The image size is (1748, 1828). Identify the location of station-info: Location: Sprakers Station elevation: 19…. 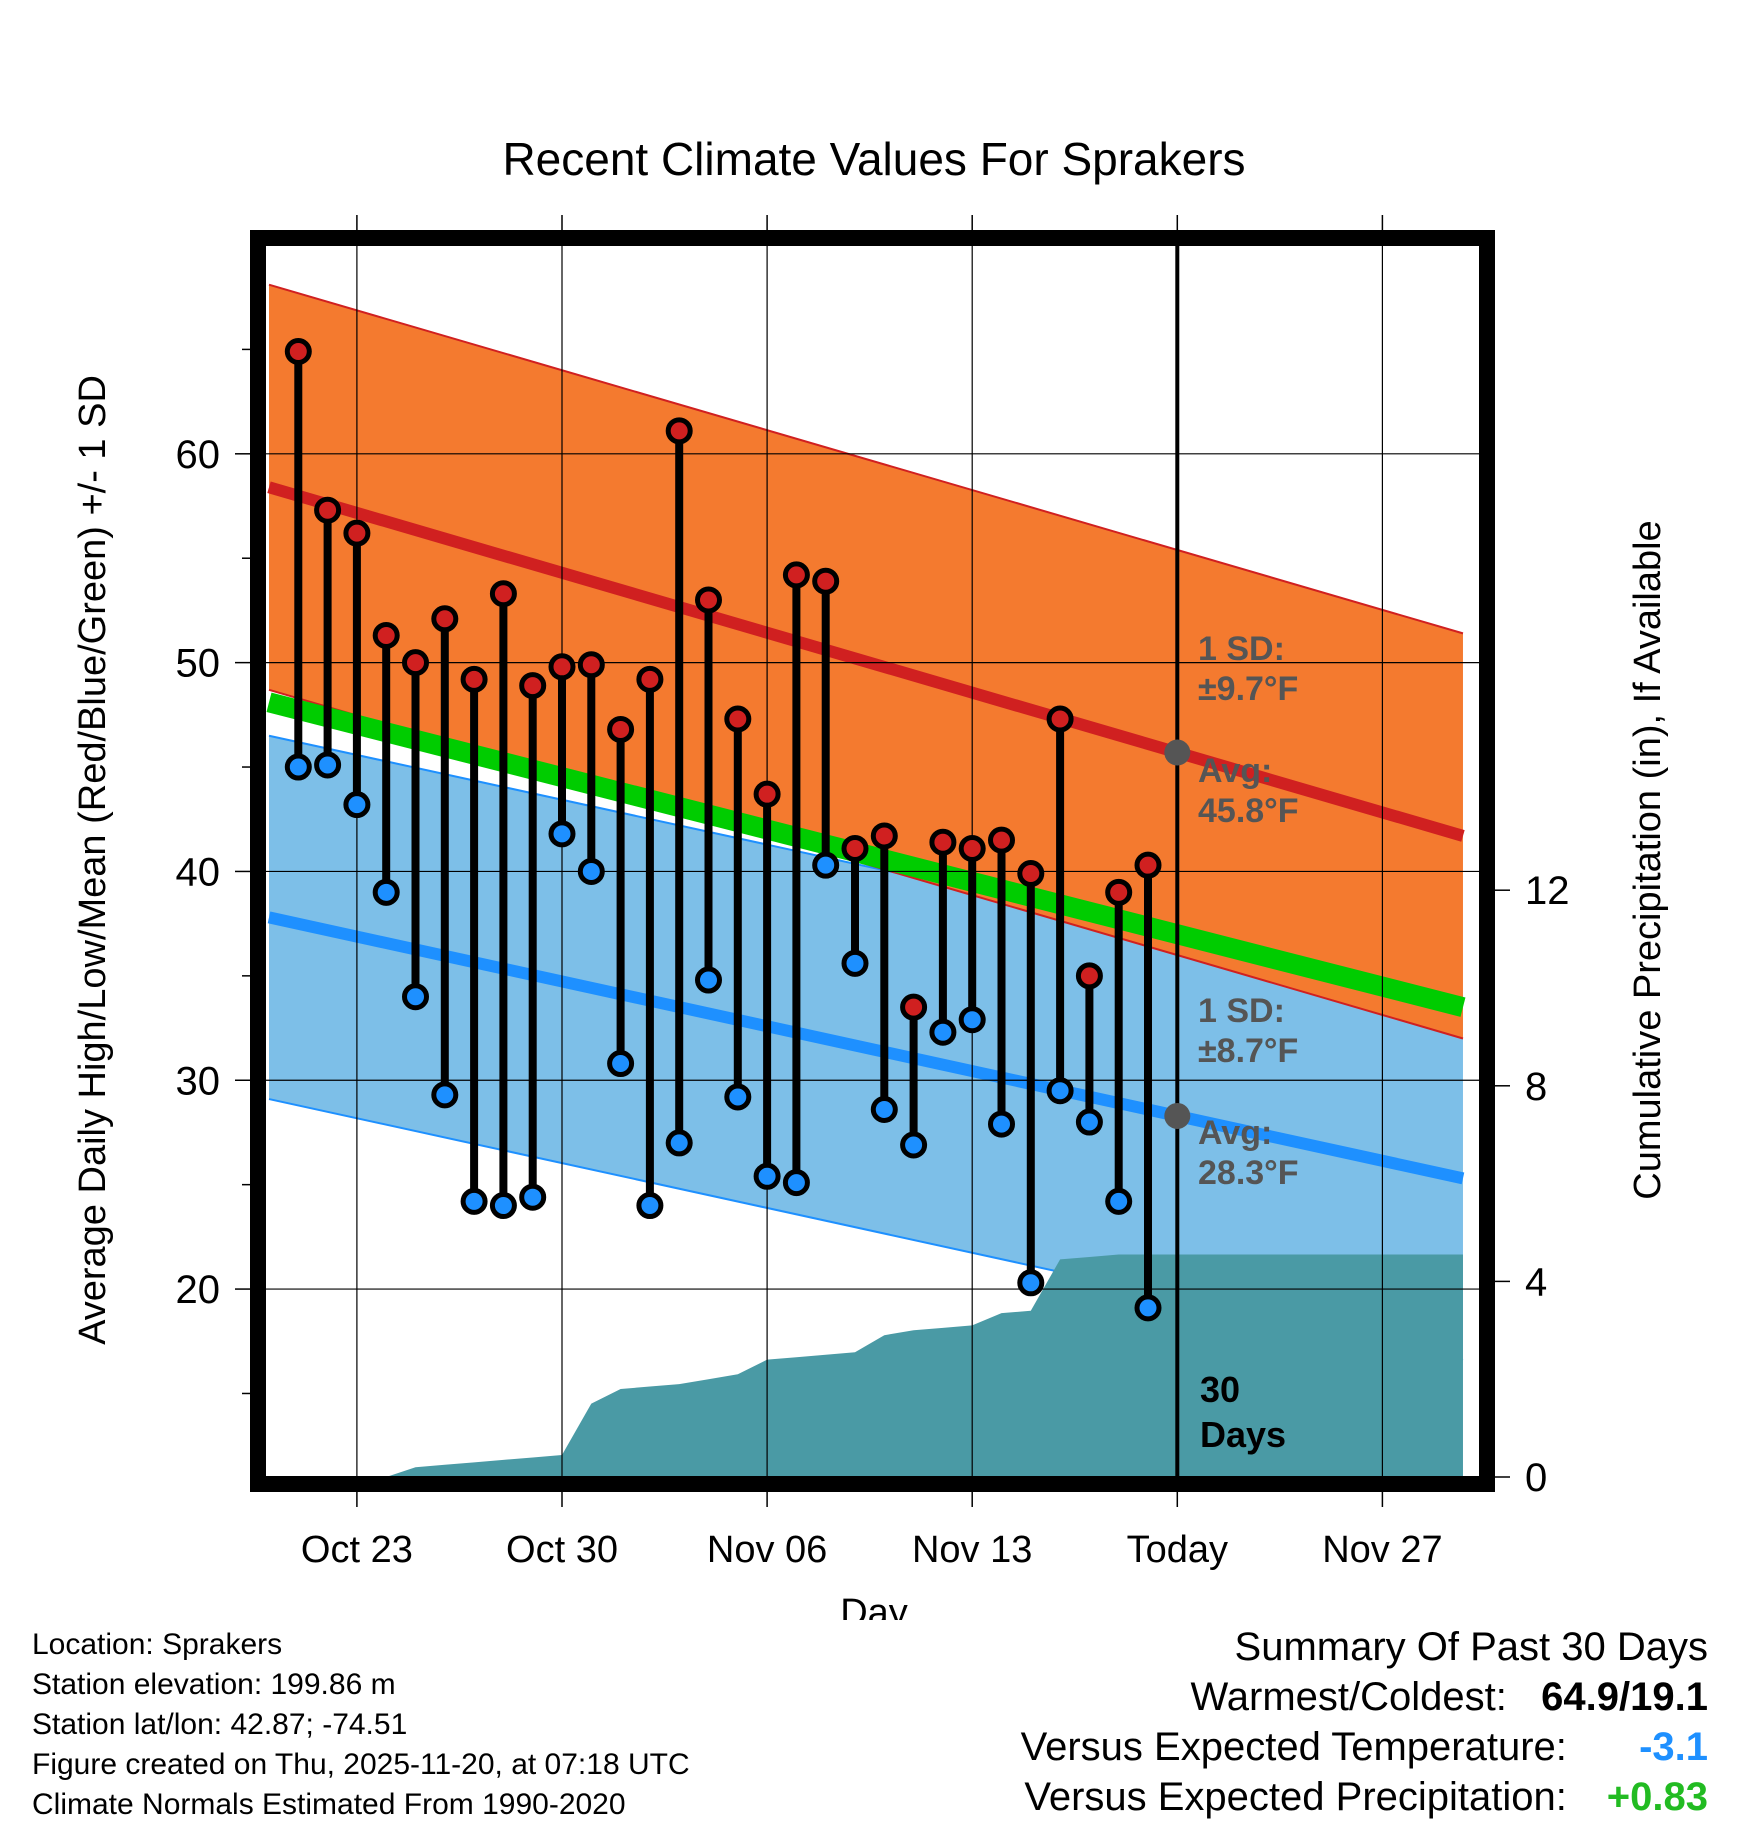
(361, 1725).